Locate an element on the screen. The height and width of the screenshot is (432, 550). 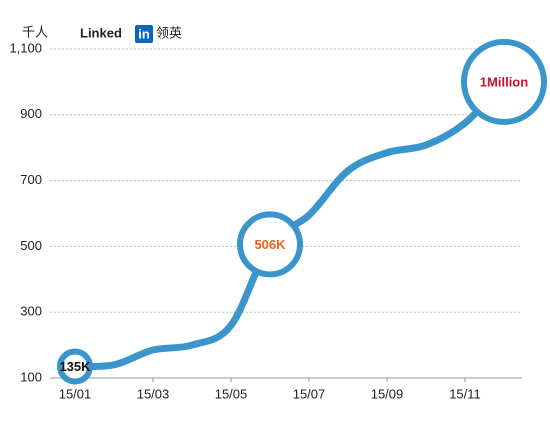
data-callout: 506K is located at coordinates (270, 244).